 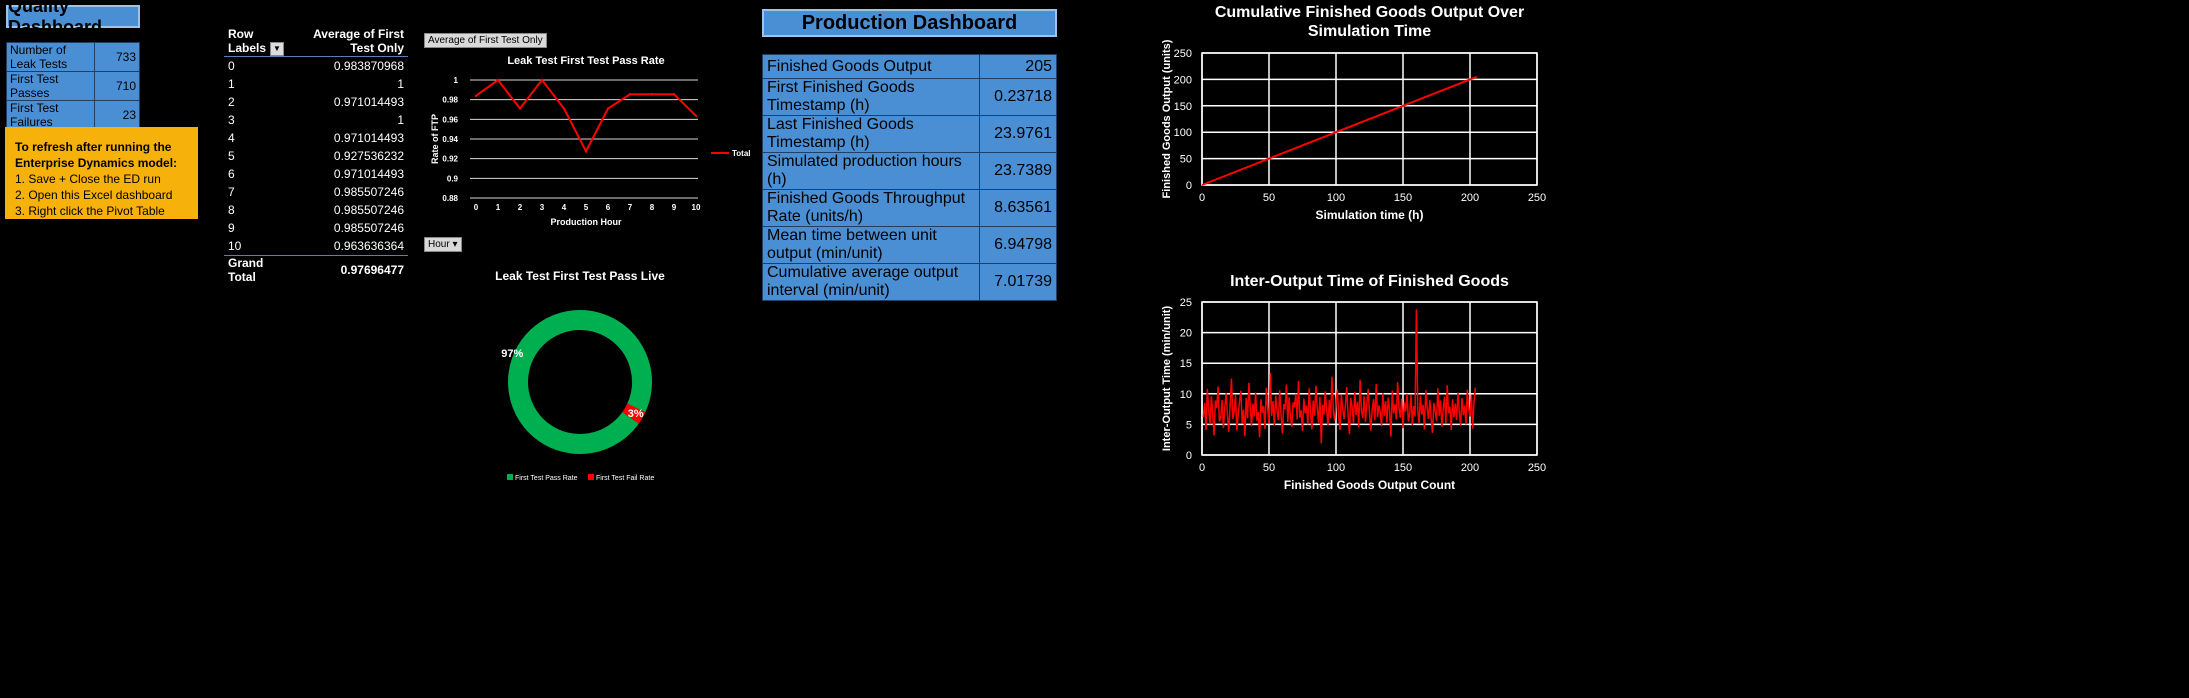 I want to click on pivot-grand-total-row: Grand Total 0.97696477, so click(x=316, y=269).